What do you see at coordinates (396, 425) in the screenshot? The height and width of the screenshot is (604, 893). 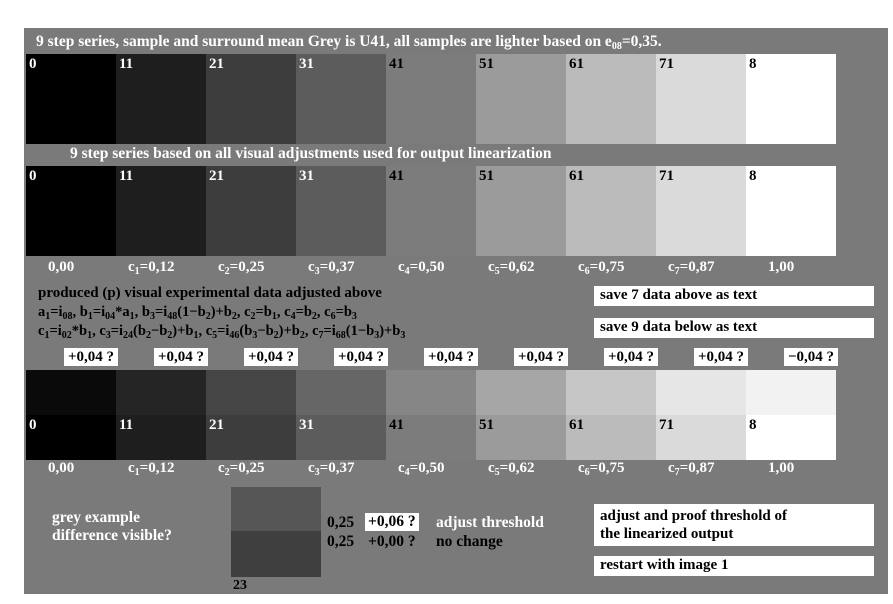 I see `series3-patch-label: 41` at bounding box center [396, 425].